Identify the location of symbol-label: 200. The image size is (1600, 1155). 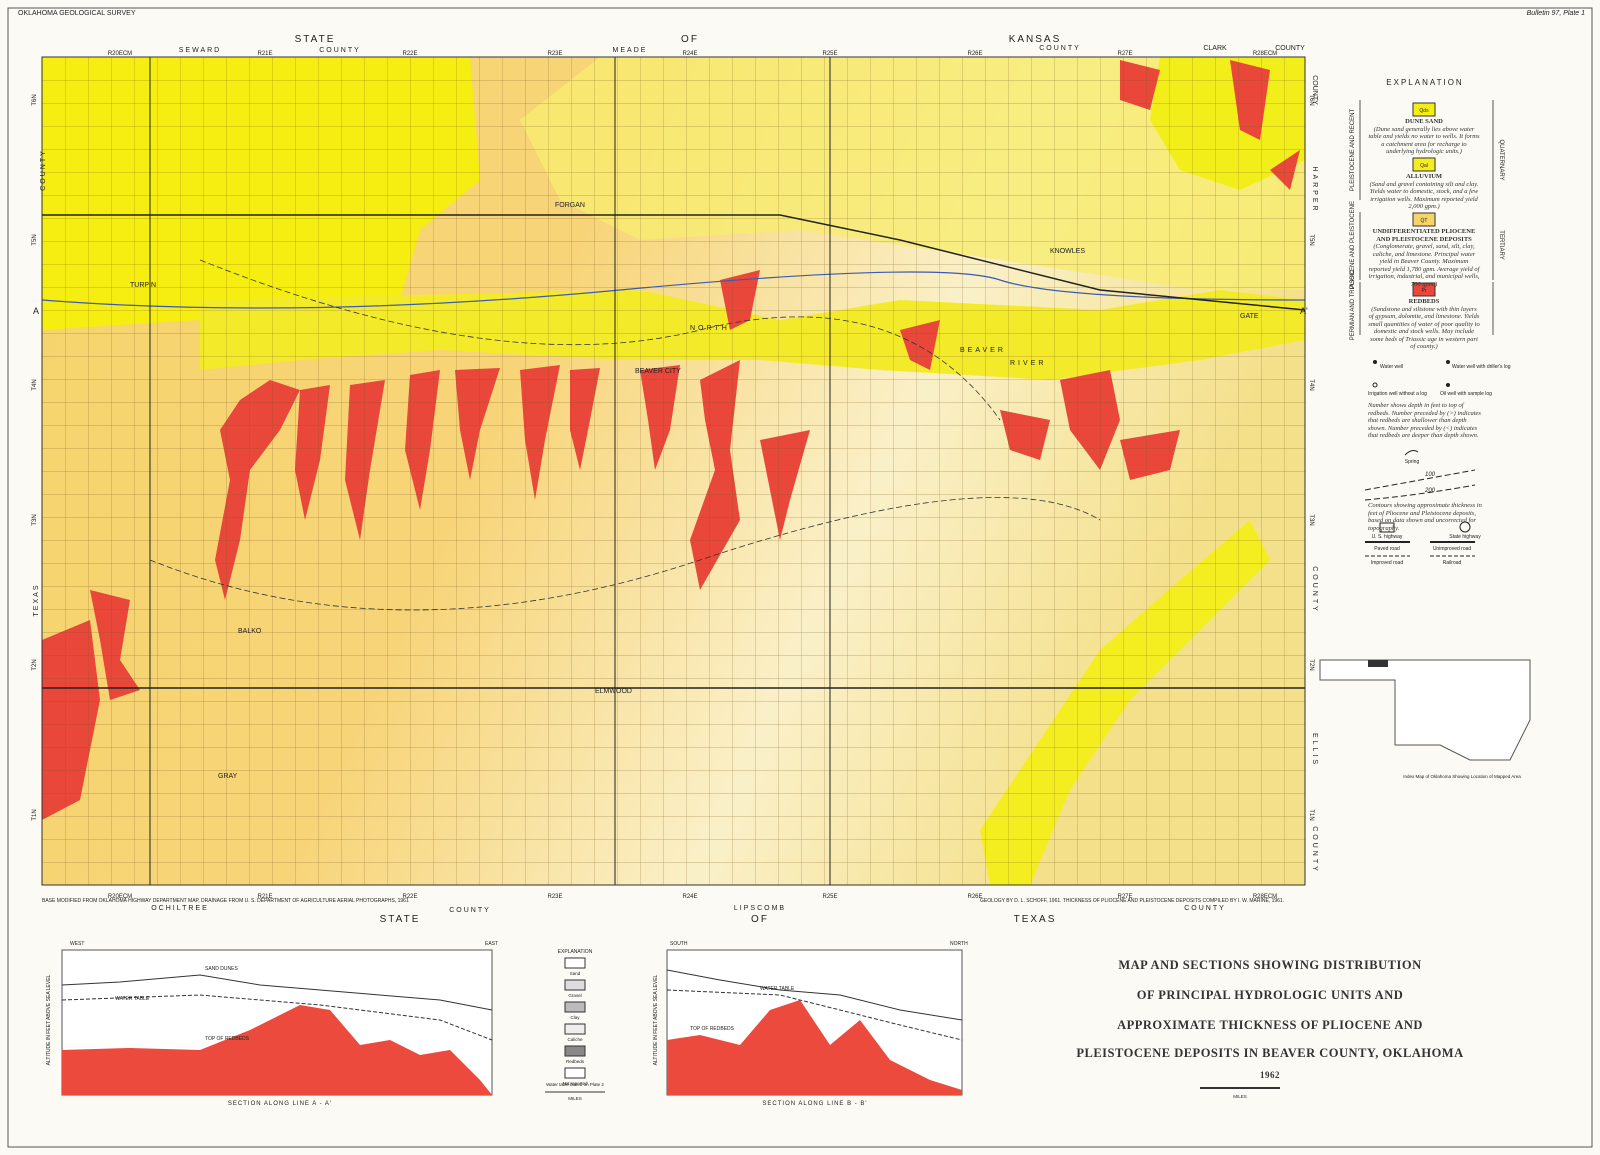
(1430, 491).